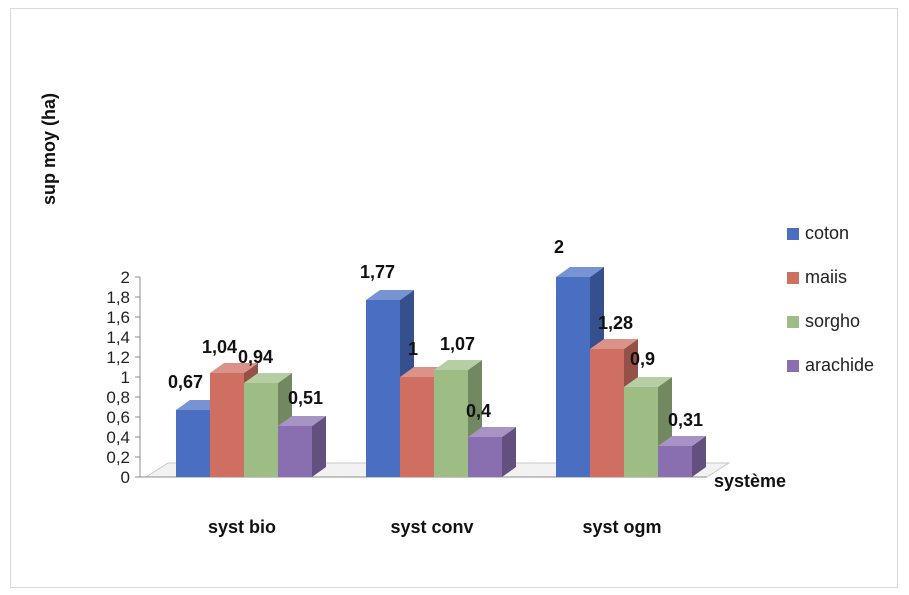  Describe the element at coordinates (118, 337) in the screenshot. I see `y-tick-label: 1,4` at that location.